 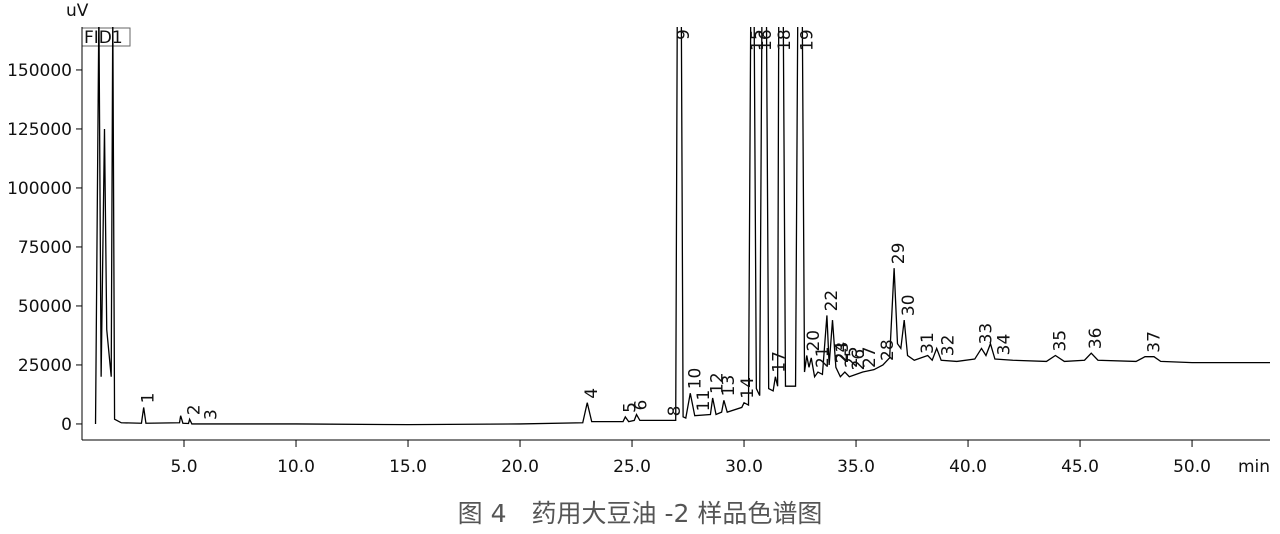 I want to click on peak-label: 4, so click(x=592, y=393).